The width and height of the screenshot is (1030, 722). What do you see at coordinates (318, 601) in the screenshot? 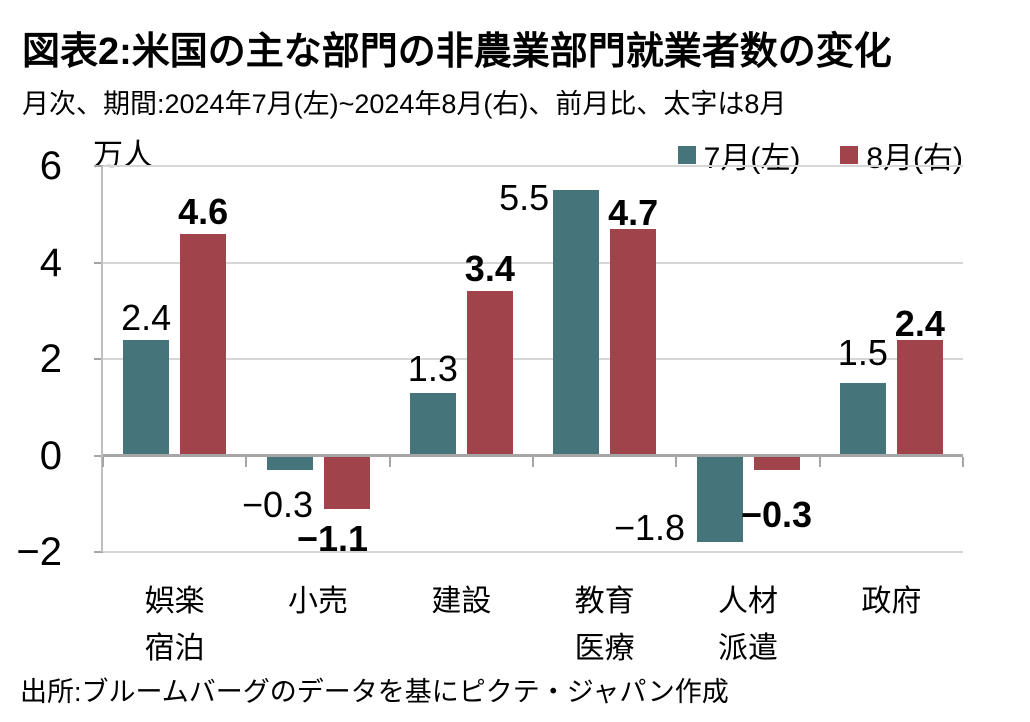
I see `category-label-1: 小売` at bounding box center [318, 601].